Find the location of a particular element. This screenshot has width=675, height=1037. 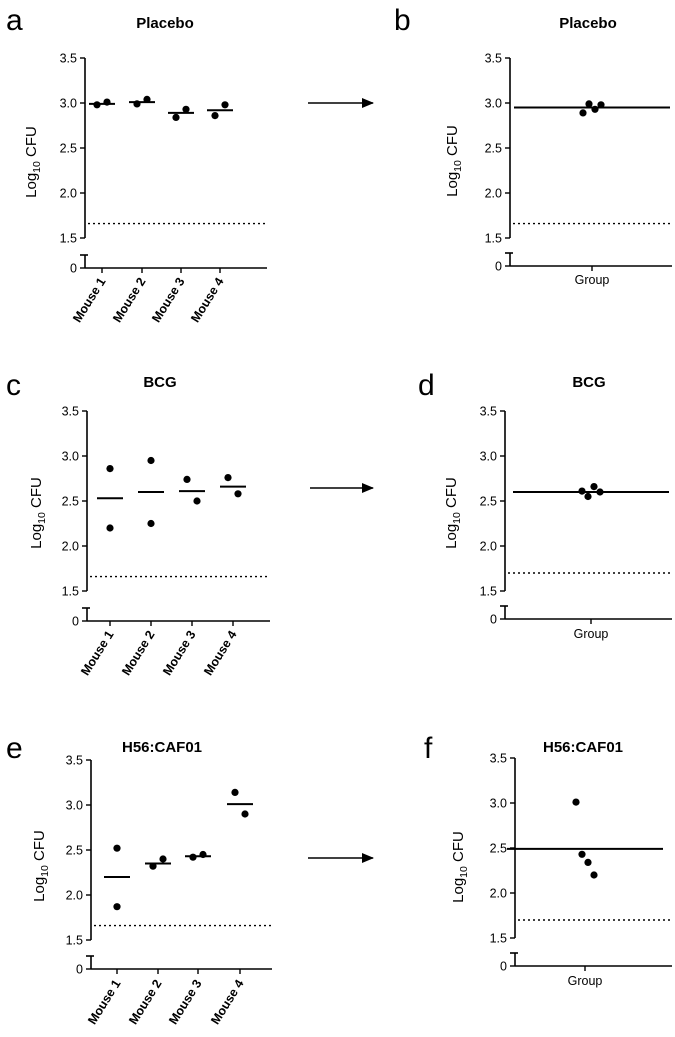

panel-b: b Placebo Log10 CFU 0 1.5 2.0 2.5 3.0 3.5 Group is located at coordinates (533, 145).